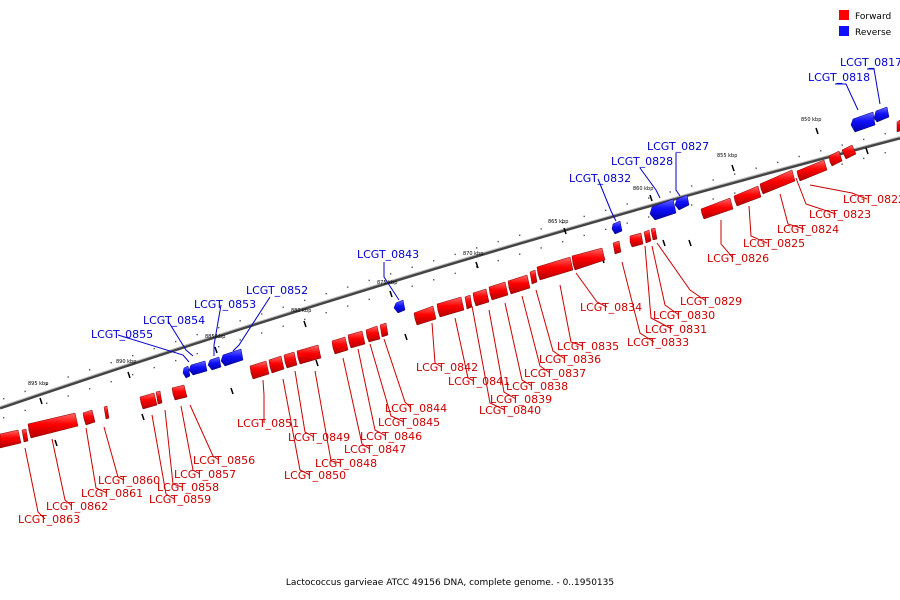 This screenshot has width=900, height=600. Describe the element at coordinates (479, 381) in the screenshot. I see `gene-label-lcgt-0841: LCGT_0841` at that location.